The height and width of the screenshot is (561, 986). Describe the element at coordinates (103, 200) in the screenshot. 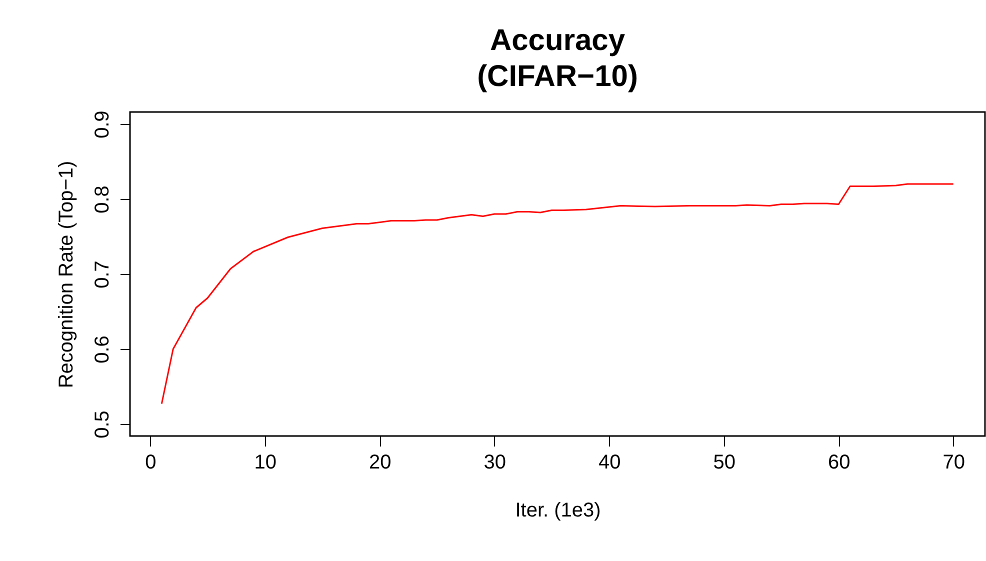

I see `y-tick-label: 0.8` at that location.